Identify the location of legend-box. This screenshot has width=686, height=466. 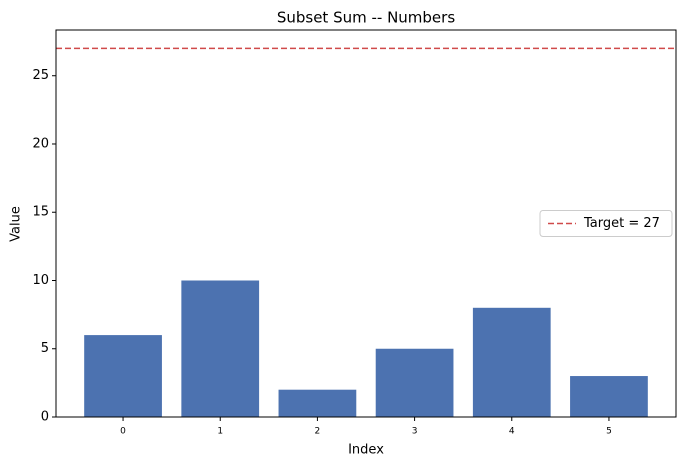
(606, 223).